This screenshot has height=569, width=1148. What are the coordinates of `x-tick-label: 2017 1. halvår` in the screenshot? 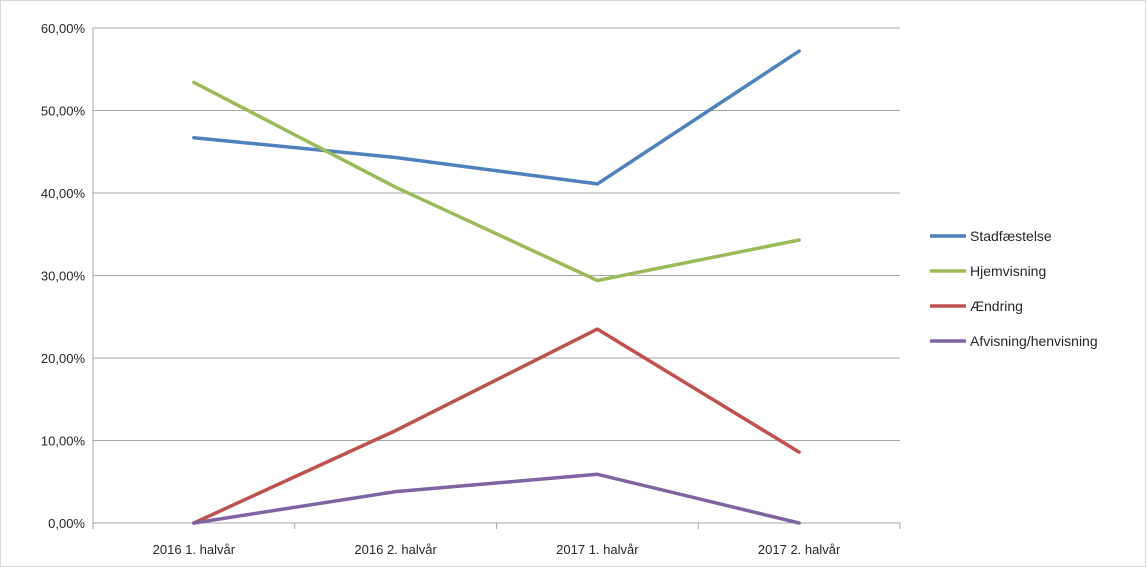 It's located at (597, 549).